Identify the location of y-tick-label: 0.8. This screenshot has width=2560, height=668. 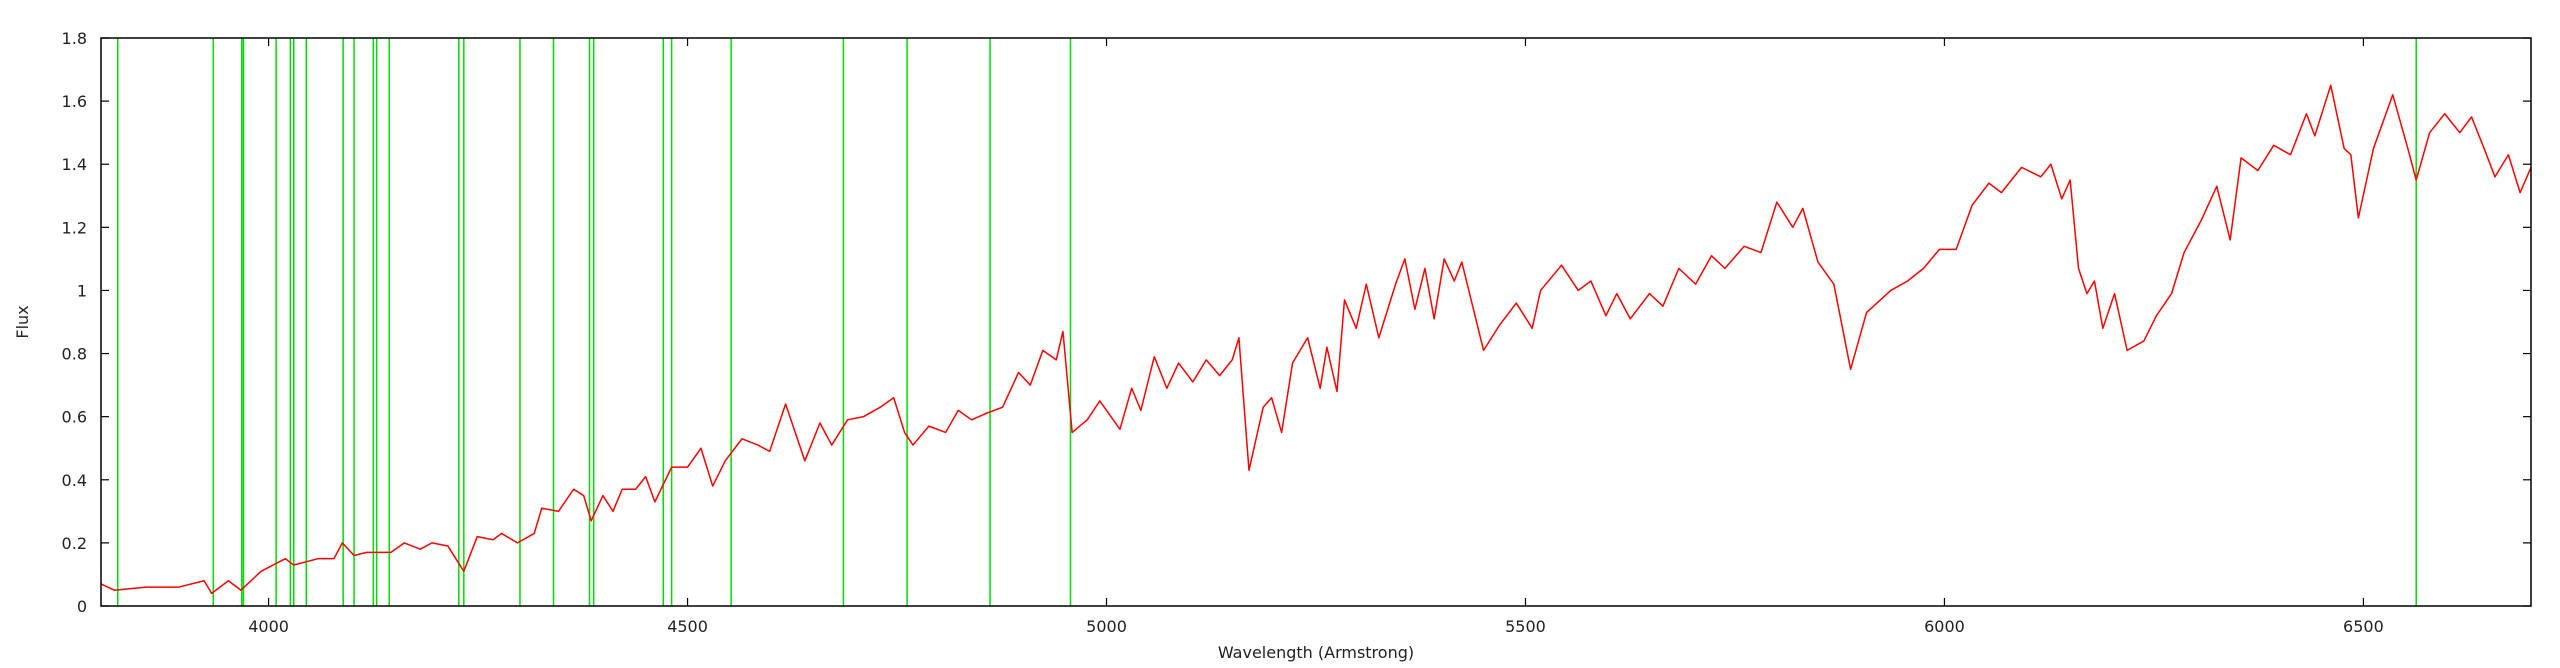
(74, 354).